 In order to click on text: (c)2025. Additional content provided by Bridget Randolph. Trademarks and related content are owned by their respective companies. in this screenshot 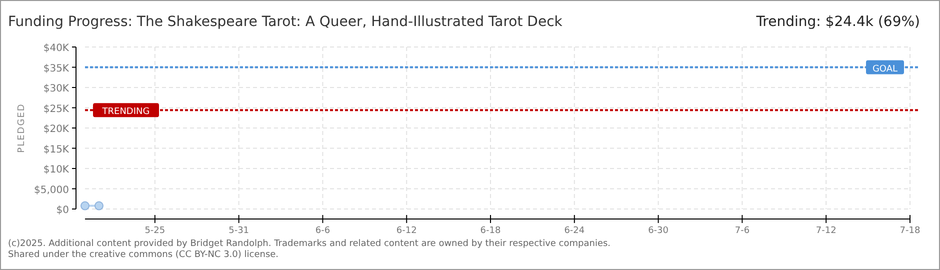, I will do `click(309, 244)`.